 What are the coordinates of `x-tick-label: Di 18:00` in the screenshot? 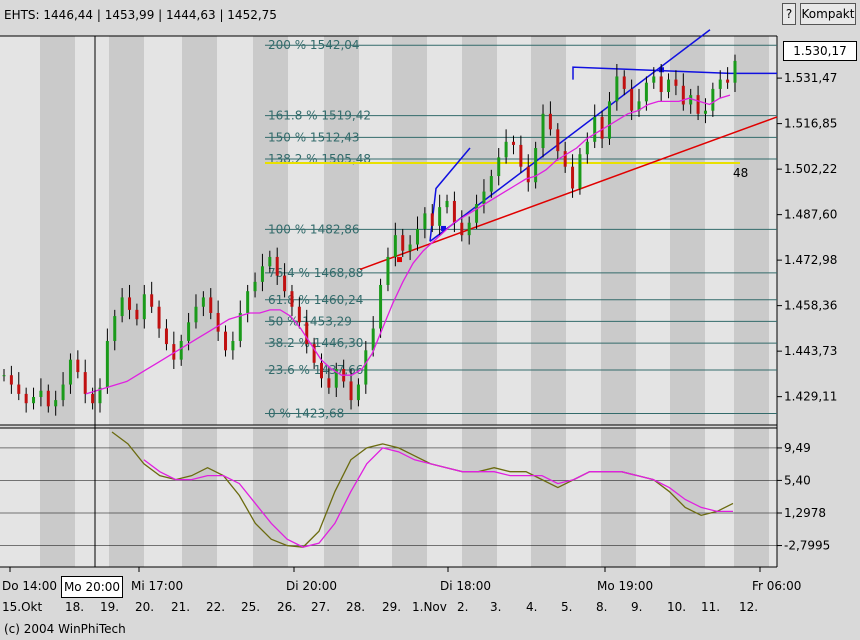 It's located at (465, 586).